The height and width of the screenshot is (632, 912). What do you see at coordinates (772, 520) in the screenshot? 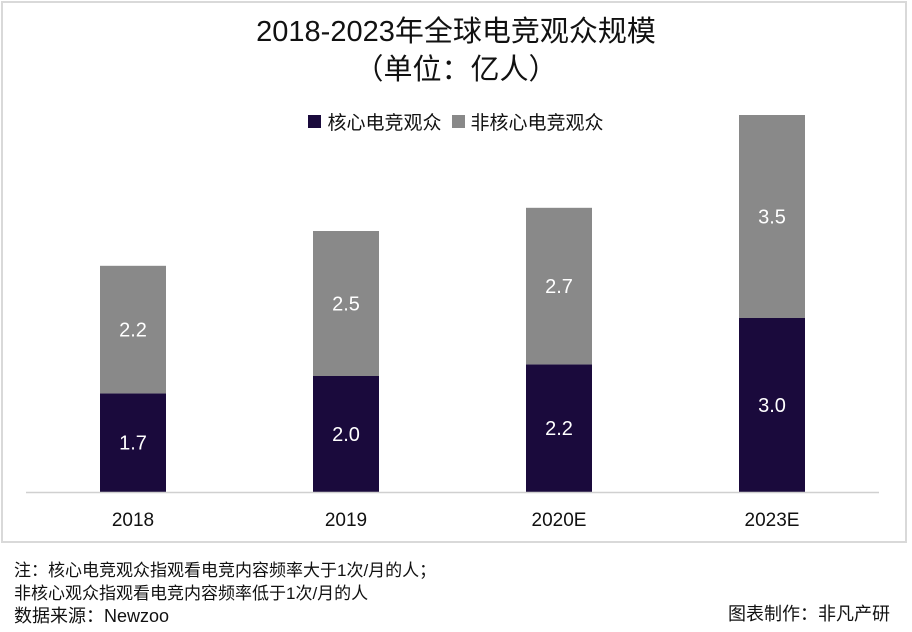
I see `x-tick-label: 2023E` at bounding box center [772, 520].